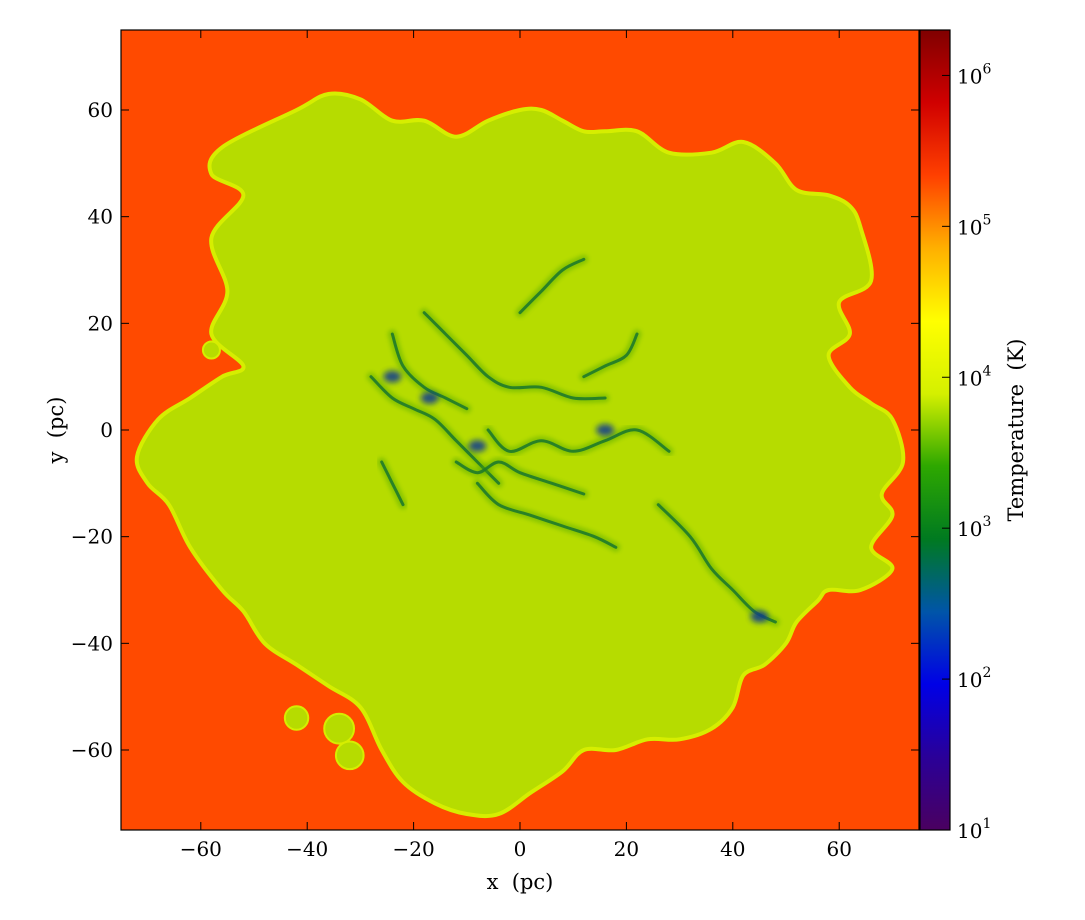 The width and height of the screenshot is (1085, 920). I want to click on y-tick-label: −40, so click(92, 643).